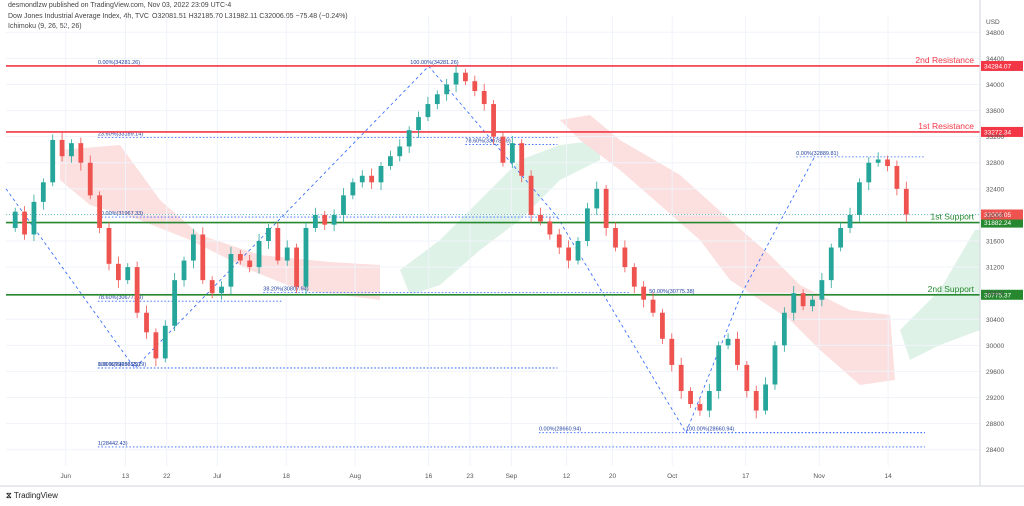 This screenshot has width=1024, height=506. Describe the element at coordinates (946, 126) in the screenshot. I see `level-name-label: 1st Resistance` at that location.